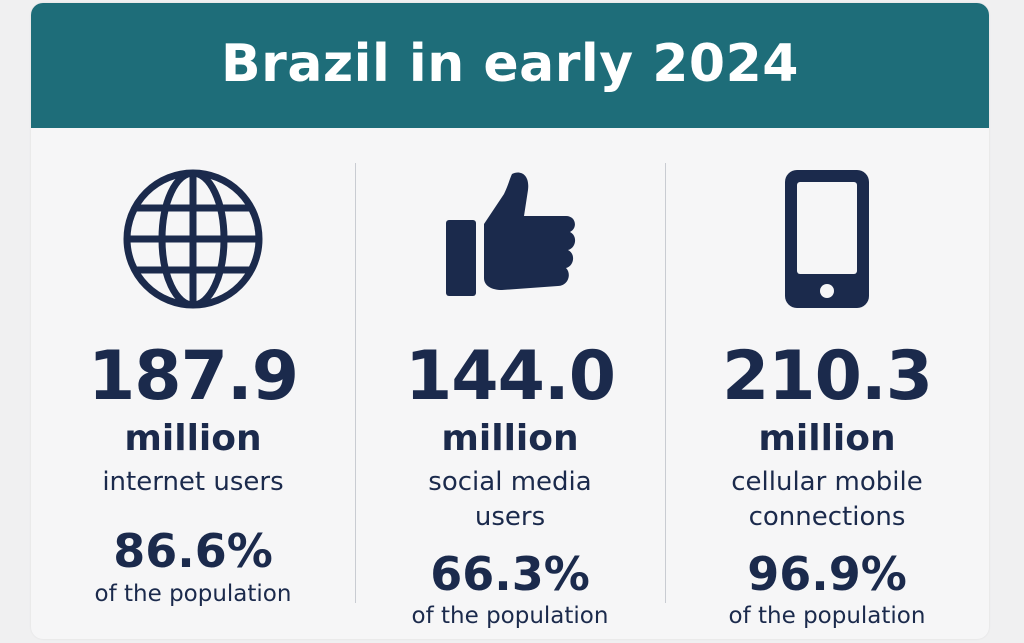 The height and width of the screenshot is (643, 1024). I want to click on internet-users-percent: 86.6%, so click(193, 551).